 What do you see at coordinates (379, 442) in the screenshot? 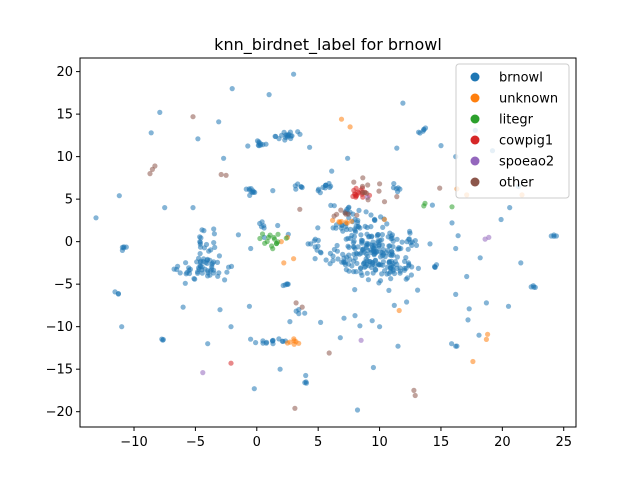
I see `x-tick-label: 10` at bounding box center [379, 442].